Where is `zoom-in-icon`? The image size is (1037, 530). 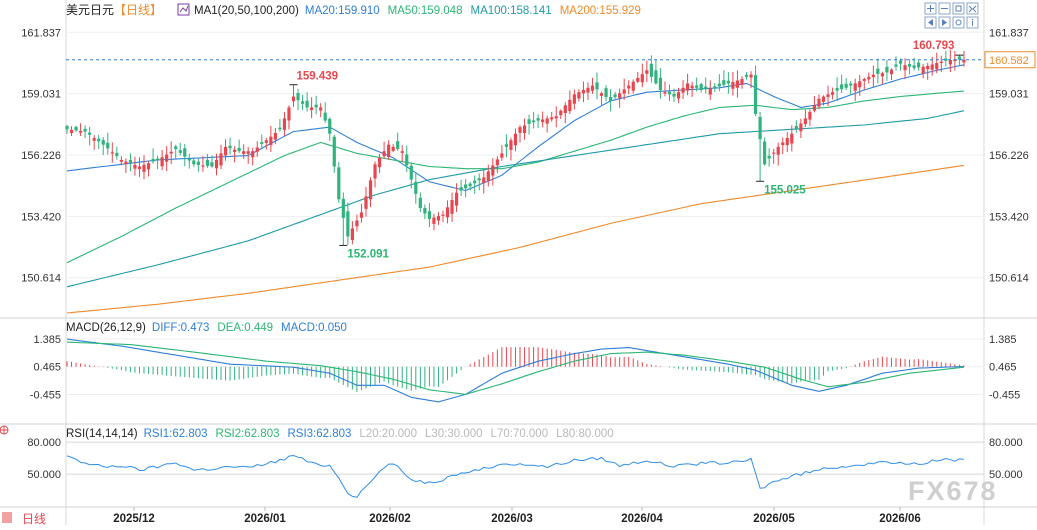
zoom-in-icon is located at coordinates (930, 8).